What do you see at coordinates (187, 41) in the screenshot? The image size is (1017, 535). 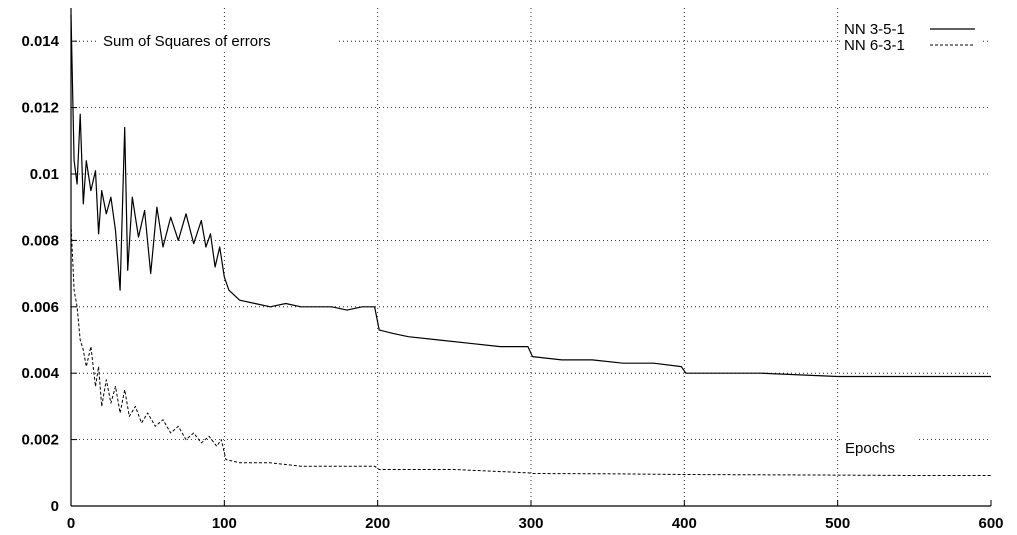 I see `ylabel-annotation: Sum of Squares of errors` at bounding box center [187, 41].